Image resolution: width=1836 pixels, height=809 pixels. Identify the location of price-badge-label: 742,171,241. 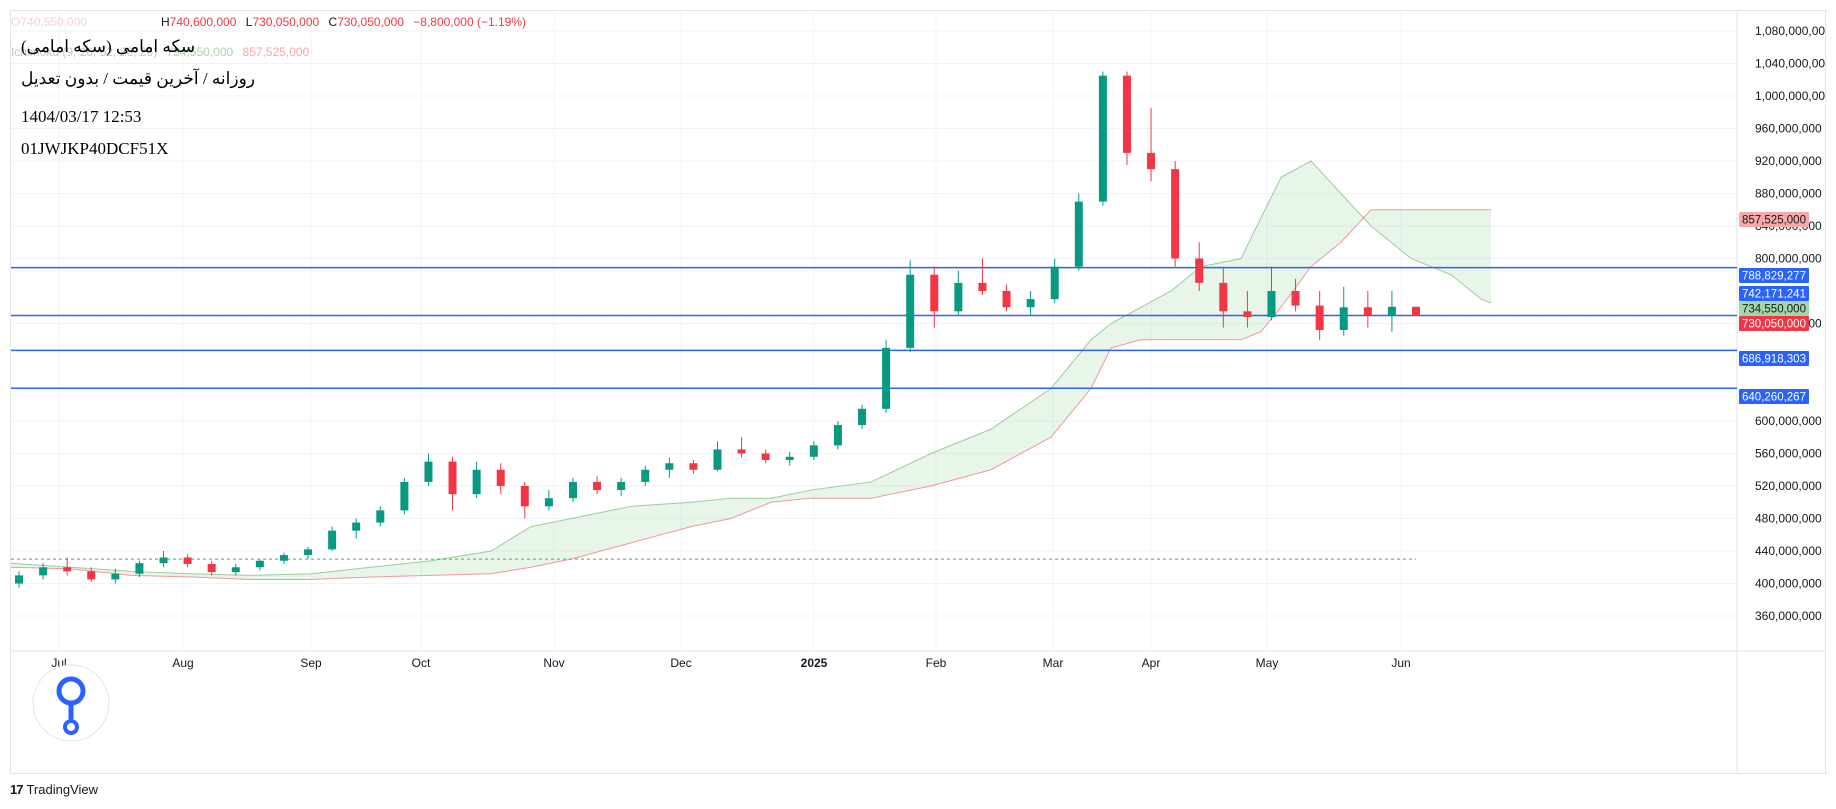
(1774, 295).